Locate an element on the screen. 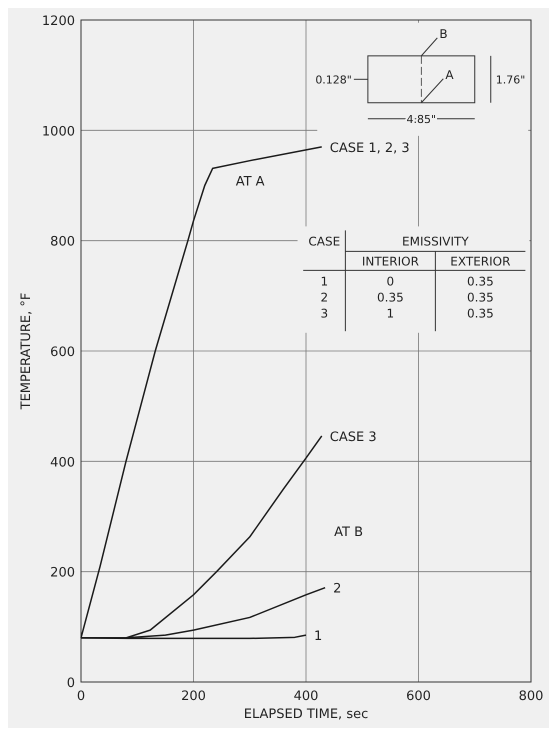 This screenshot has width=557, height=739. x-tick-label: 200 is located at coordinates (193, 696).